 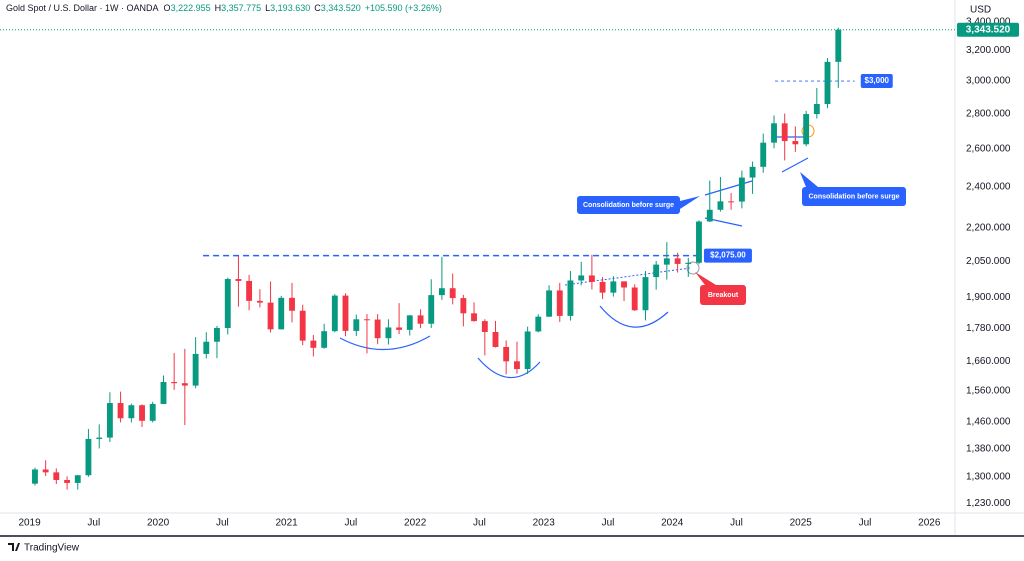 I want to click on price-tag: 3,343.520, so click(x=988, y=29).